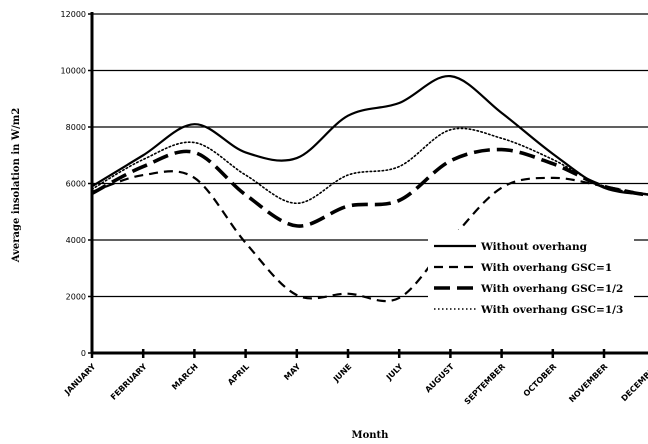  Describe the element at coordinates (551, 310) in the screenshot. I see `legend-label-3: With overhang GSC=1/3` at that location.